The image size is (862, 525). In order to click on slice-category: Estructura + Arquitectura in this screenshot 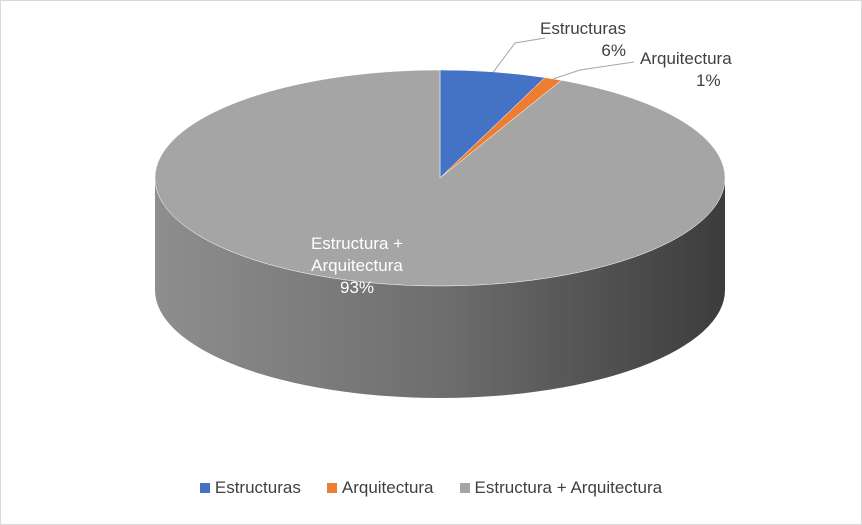, I will do `click(357, 254)`.